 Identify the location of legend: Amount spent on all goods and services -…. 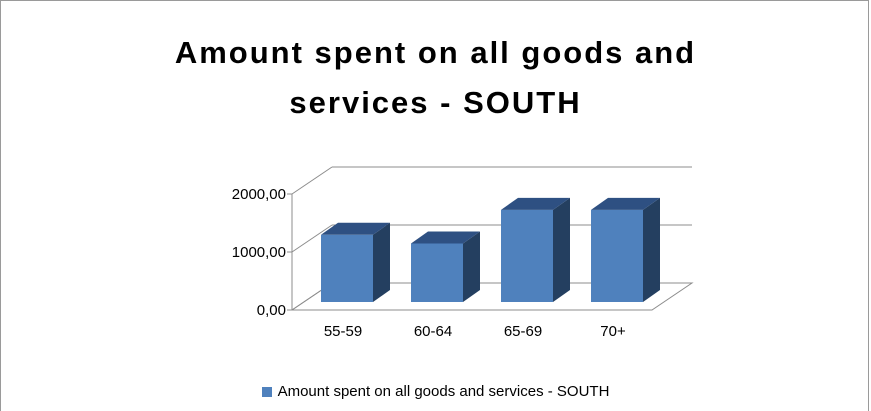
(435, 391).